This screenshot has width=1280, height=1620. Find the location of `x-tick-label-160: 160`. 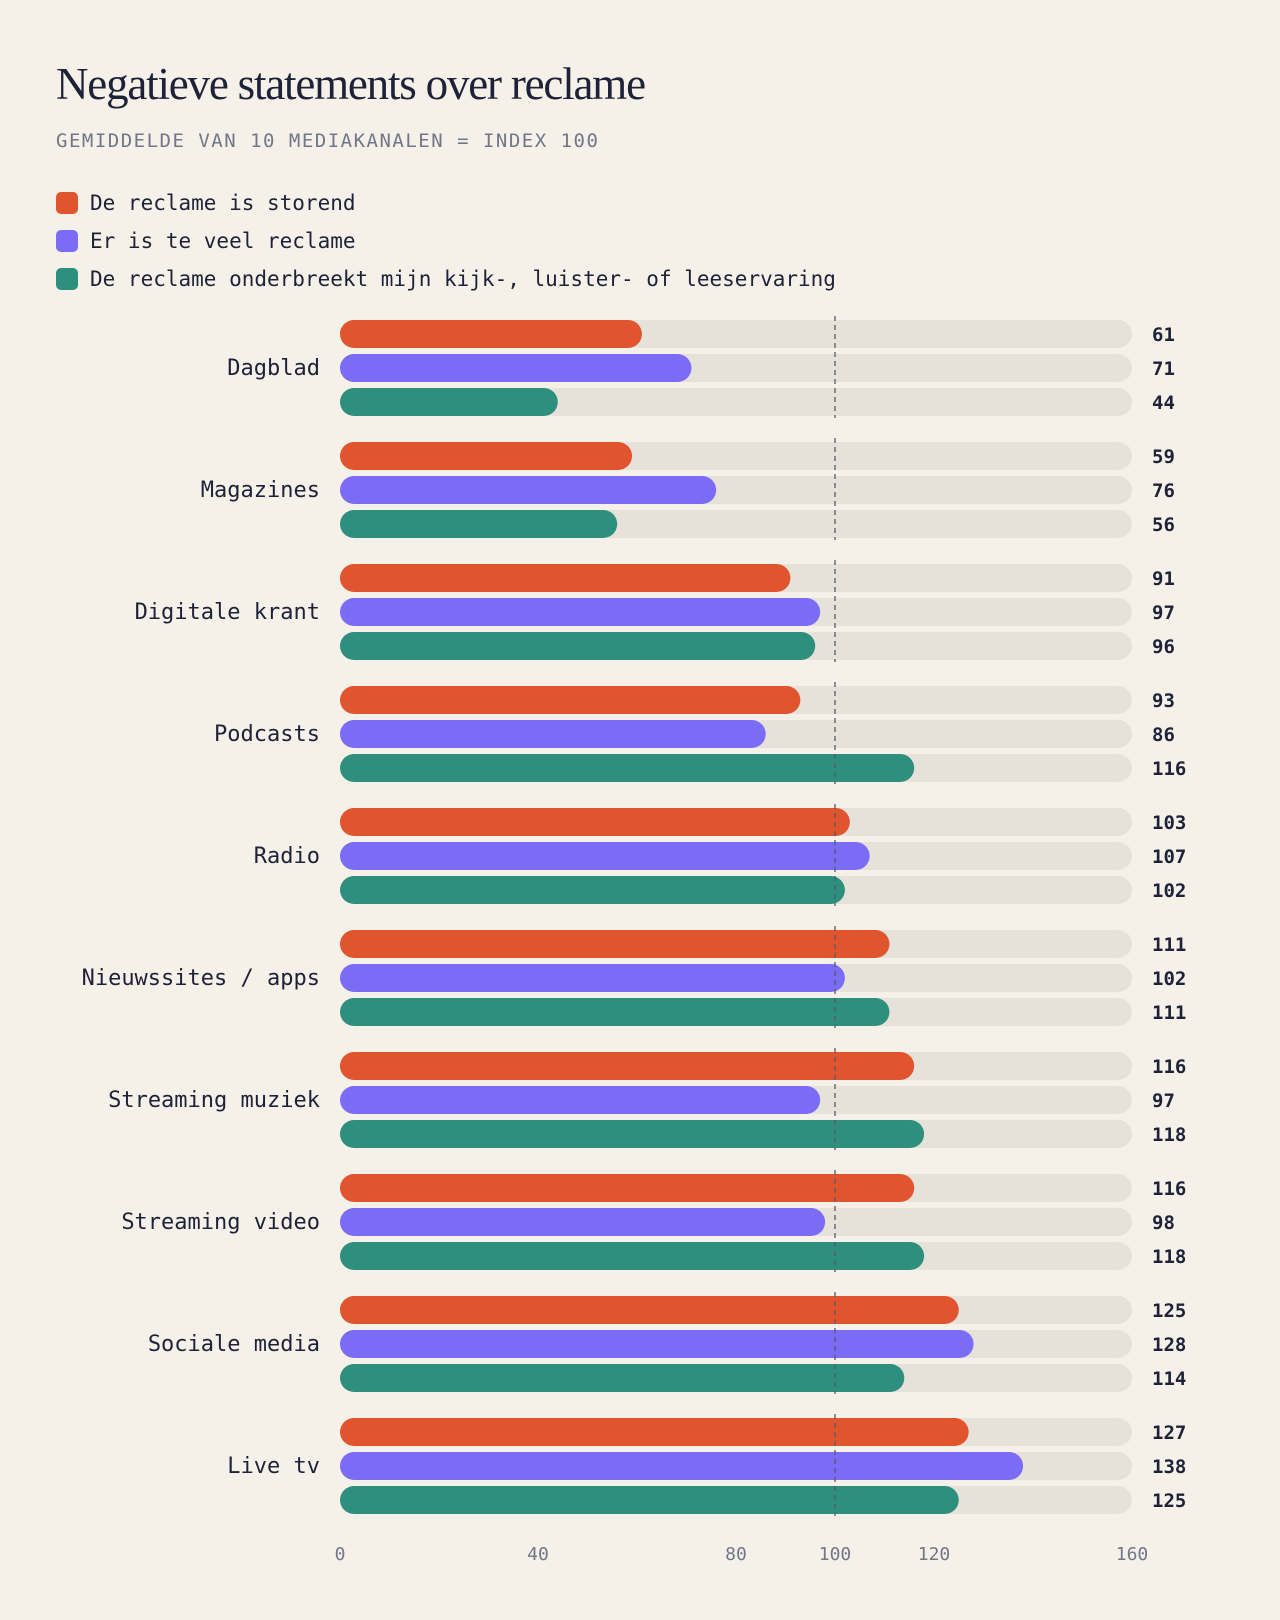

x-tick-label-160: 160 is located at coordinates (1132, 1554).